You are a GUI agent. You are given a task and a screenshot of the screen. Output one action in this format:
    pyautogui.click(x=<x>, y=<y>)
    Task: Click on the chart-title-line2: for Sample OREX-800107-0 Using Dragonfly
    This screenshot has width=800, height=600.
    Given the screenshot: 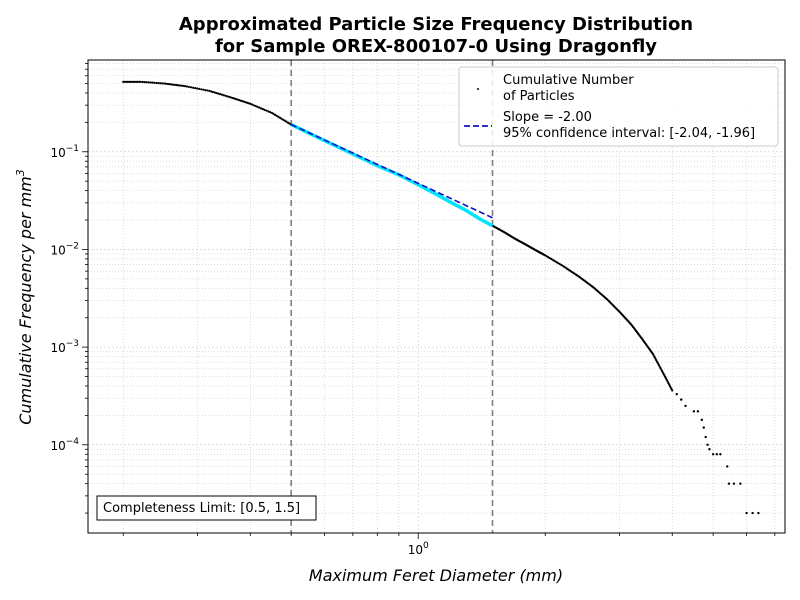 What is the action you would take?
    pyautogui.click(x=436, y=46)
    